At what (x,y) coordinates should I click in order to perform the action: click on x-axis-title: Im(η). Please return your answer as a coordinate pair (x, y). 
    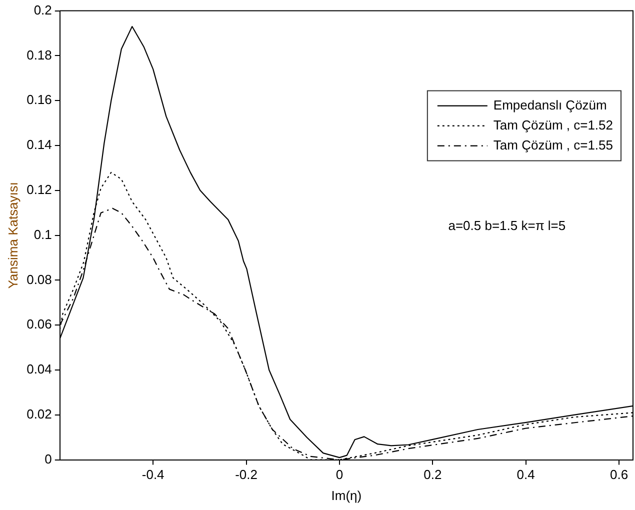
    Looking at the image, I should click on (346, 495).